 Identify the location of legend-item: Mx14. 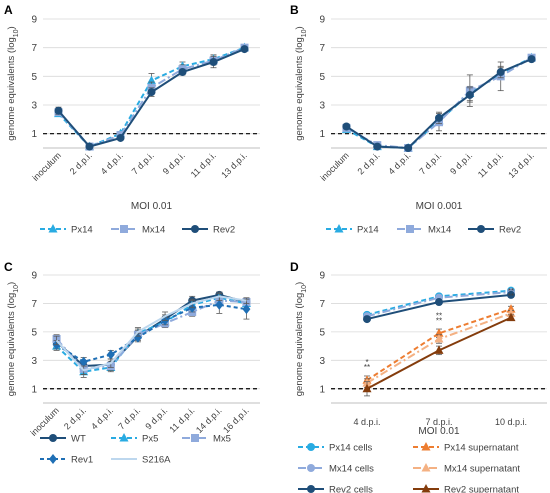
(424, 230).